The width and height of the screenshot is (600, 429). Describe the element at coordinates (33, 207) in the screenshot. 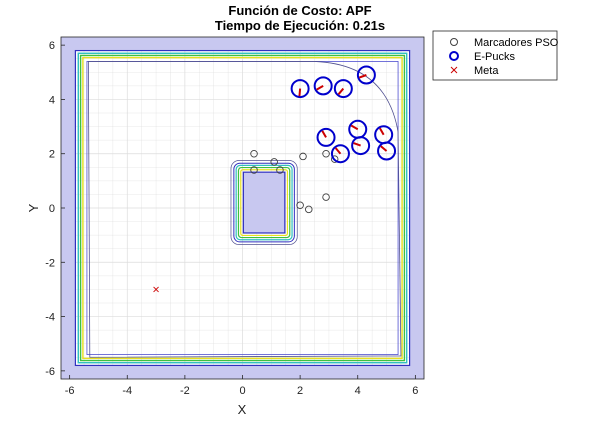

I see `y-axis-label: Y` at that location.